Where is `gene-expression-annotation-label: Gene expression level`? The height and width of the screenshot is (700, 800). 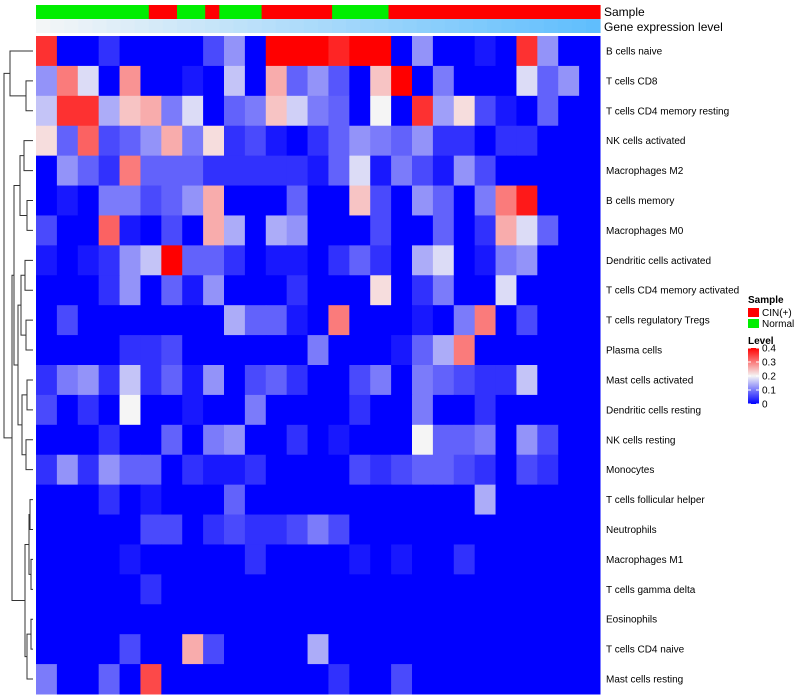 gene-expression-annotation-label: Gene expression level is located at coordinates (663, 27).